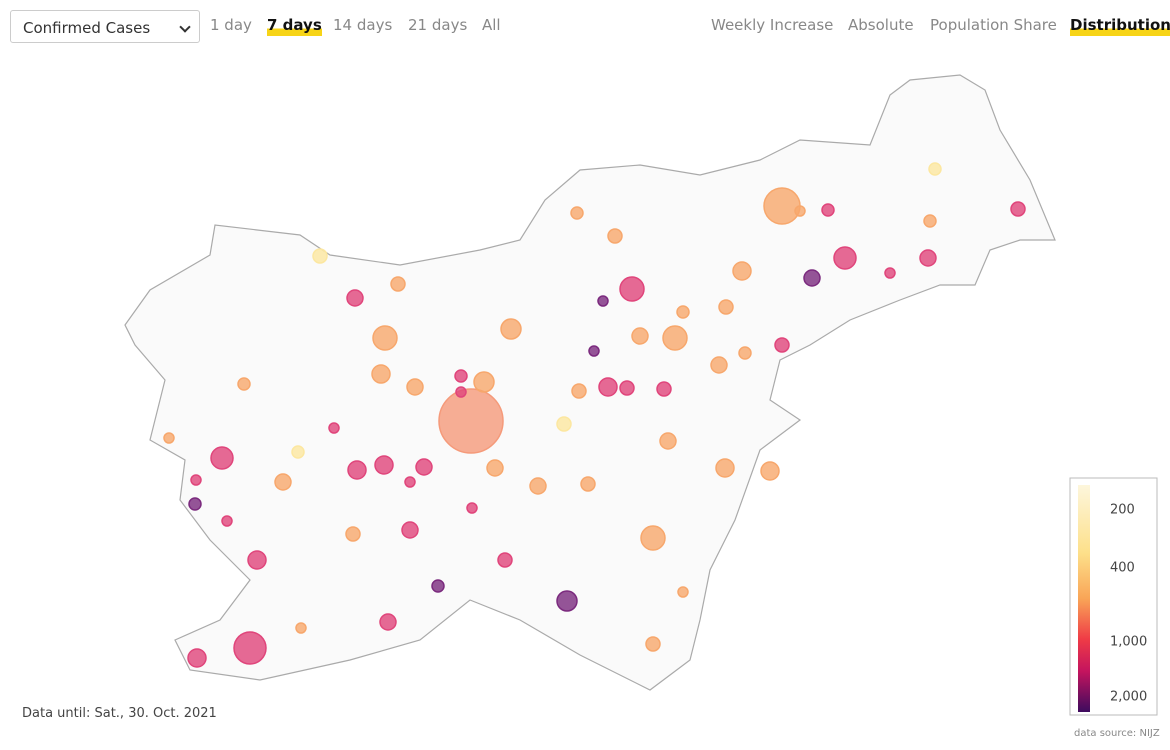 The width and height of the screenshot is (1170, 750). I want to click on legend-tick-label: 400, so click(1122, 568).